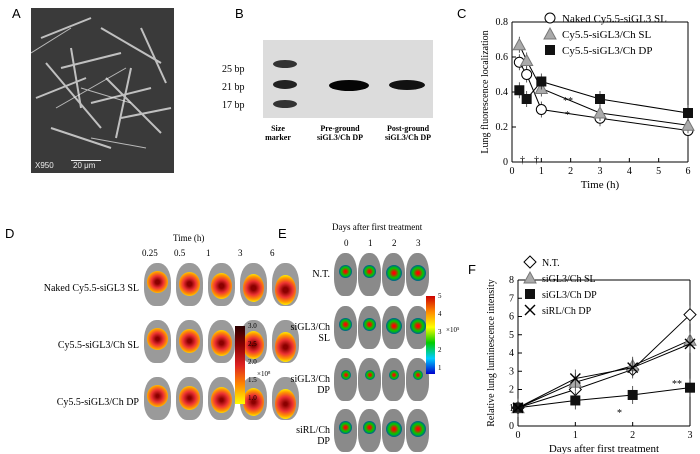 This screenshot has height=454, width=700. What do you see at coordinates (511, 371) in the screenshot?
I see `y-tick-label: 3` at bounding box center [511, 371].